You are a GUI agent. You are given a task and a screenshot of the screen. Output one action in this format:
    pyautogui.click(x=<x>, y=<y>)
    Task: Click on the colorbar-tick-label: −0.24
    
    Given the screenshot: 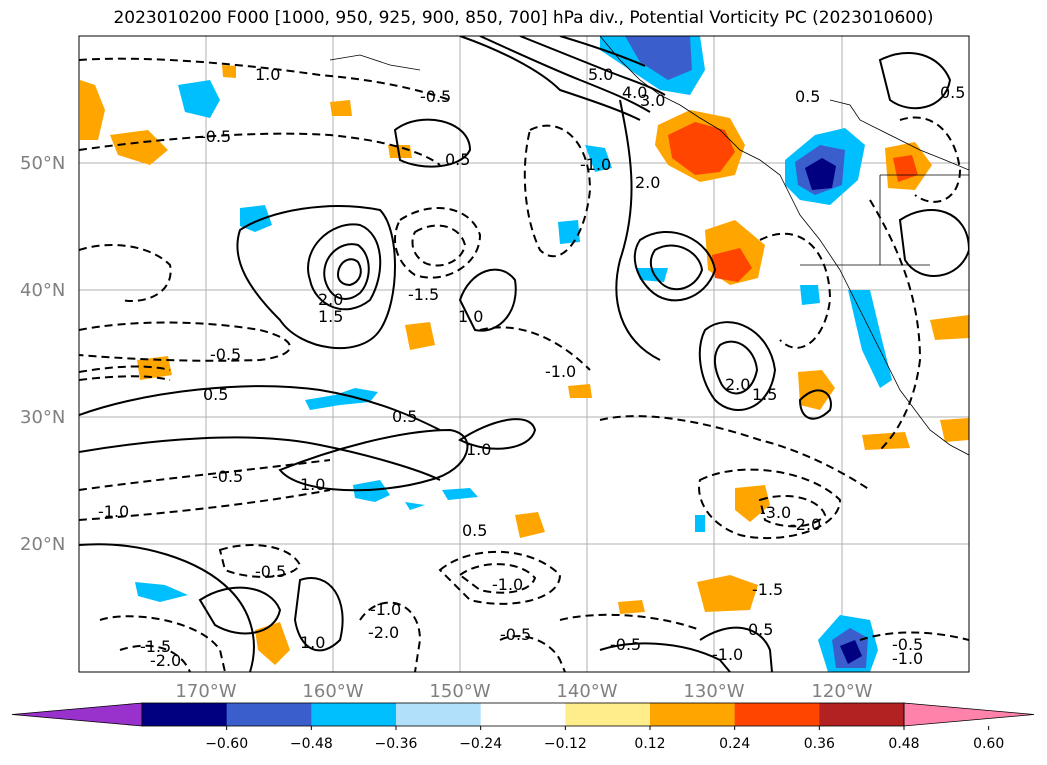 What is the action you would take?
    pyautogui.click(x=480, y=744)
    